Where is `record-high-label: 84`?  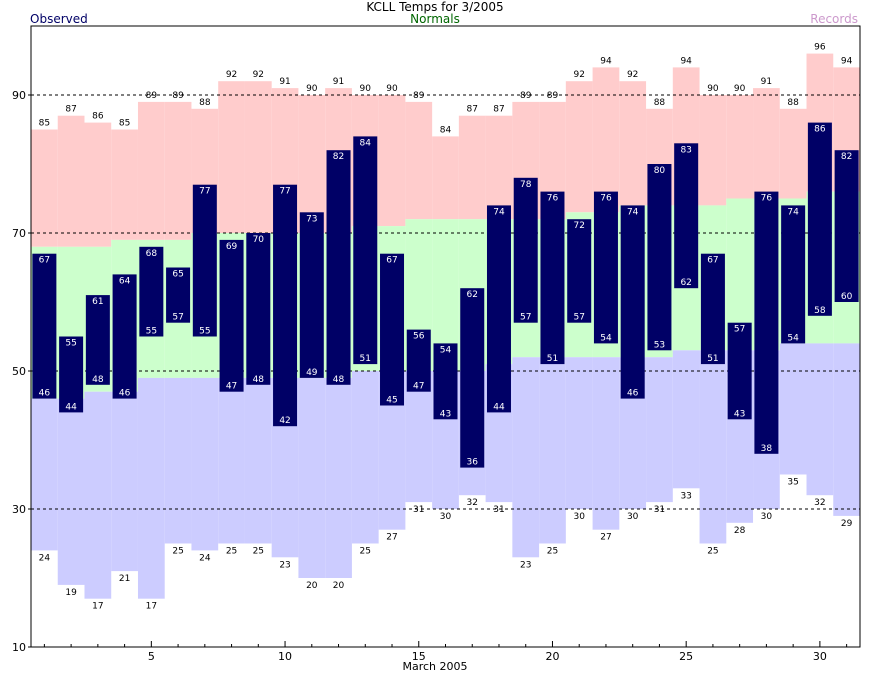
record-high-label: 84 is located at coordinates (446, 130).